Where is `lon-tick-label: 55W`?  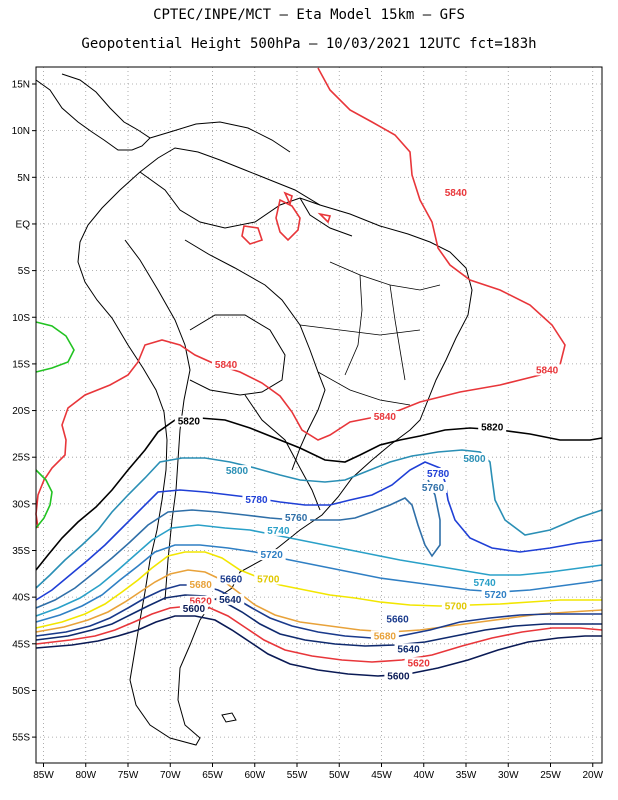 lon-tick-label: 55W is located at coordinates (297, 775).